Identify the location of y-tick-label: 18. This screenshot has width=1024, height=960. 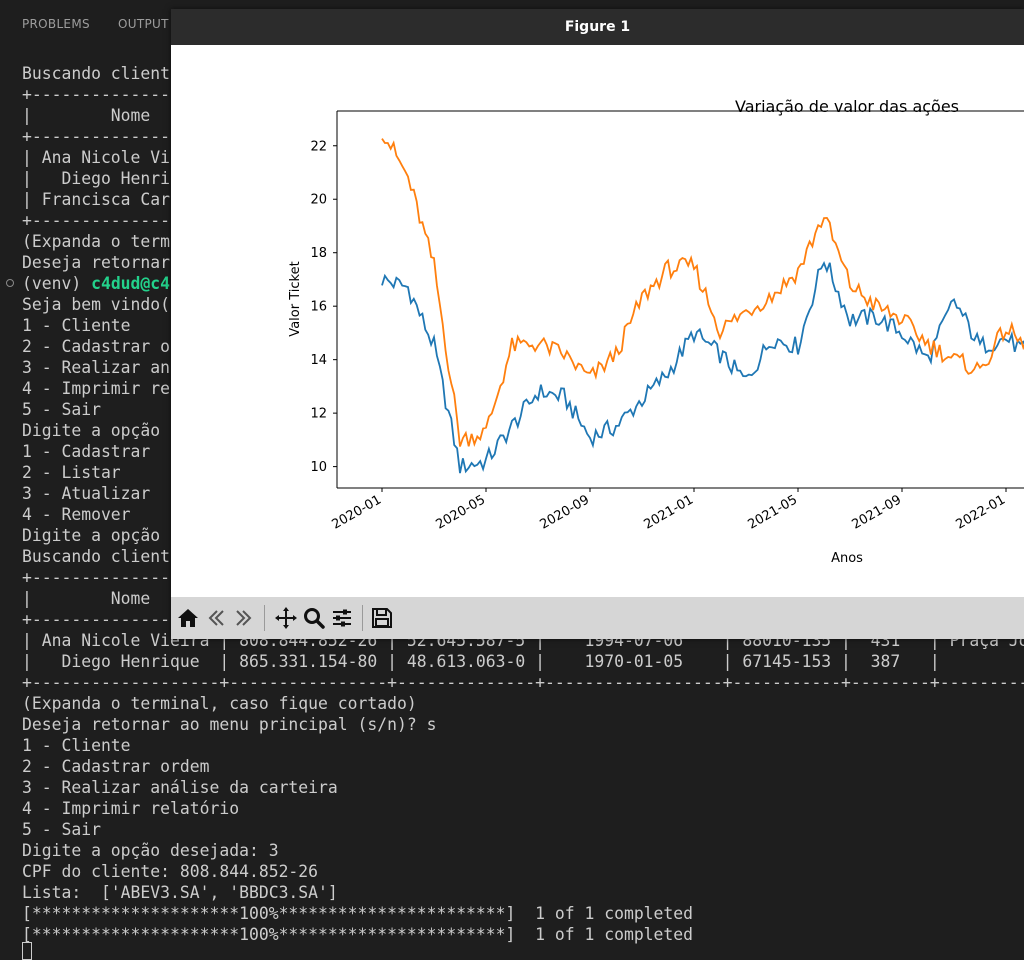
(318, 253).